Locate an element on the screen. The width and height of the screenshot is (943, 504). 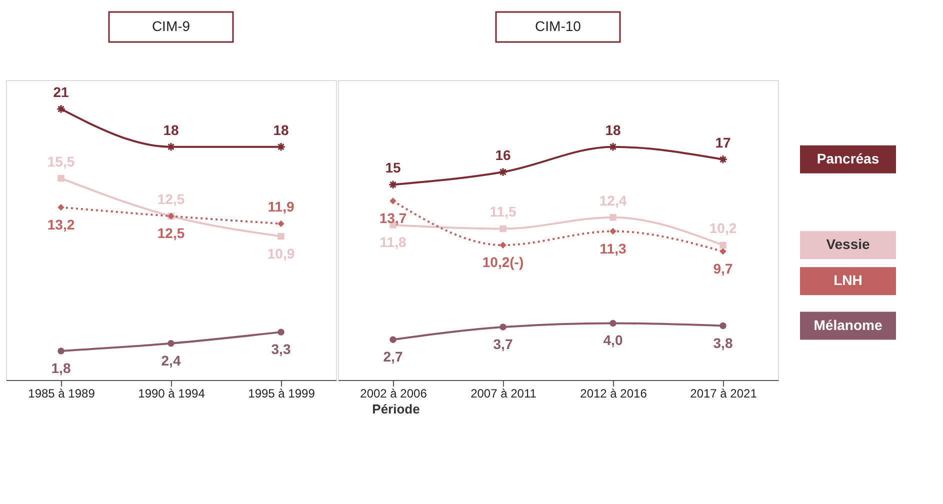
data-label: 10,2 is located at coordinates (723, 228).